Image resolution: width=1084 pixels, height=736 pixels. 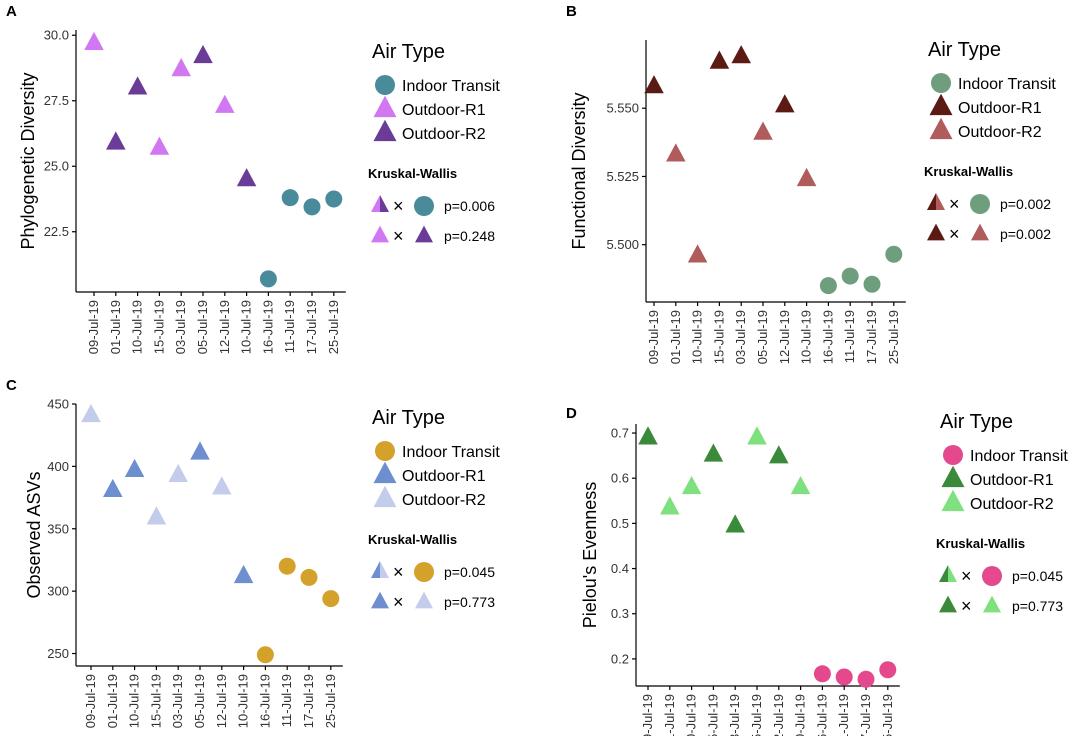 What do you see at coordinates (734, 715) in the screenshot?
I see `x-tick-label: 03-Jul-19` at bounding box center [734, 715].